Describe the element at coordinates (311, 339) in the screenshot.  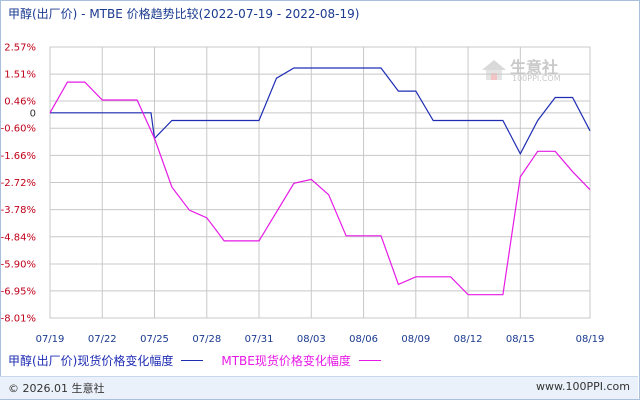
I see `x-tick-label: 08/03` at that location.